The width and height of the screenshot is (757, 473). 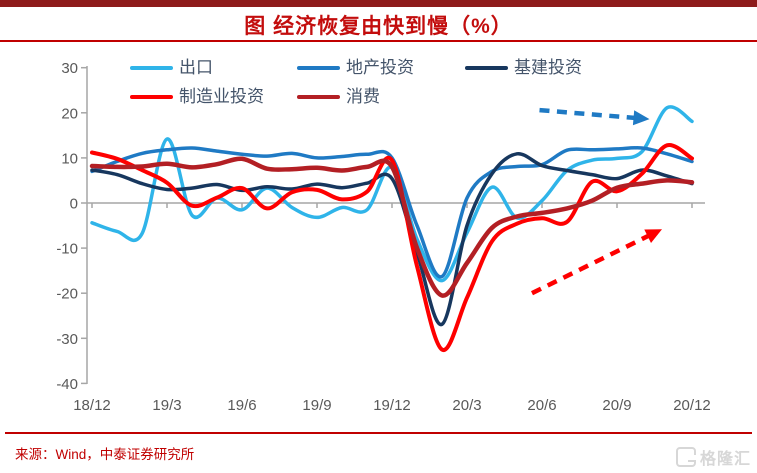 What do you see at coordinates (92, 405) in the screenshot?
I see `x-tick-label: 18/12` at bounding box center [92, 405].